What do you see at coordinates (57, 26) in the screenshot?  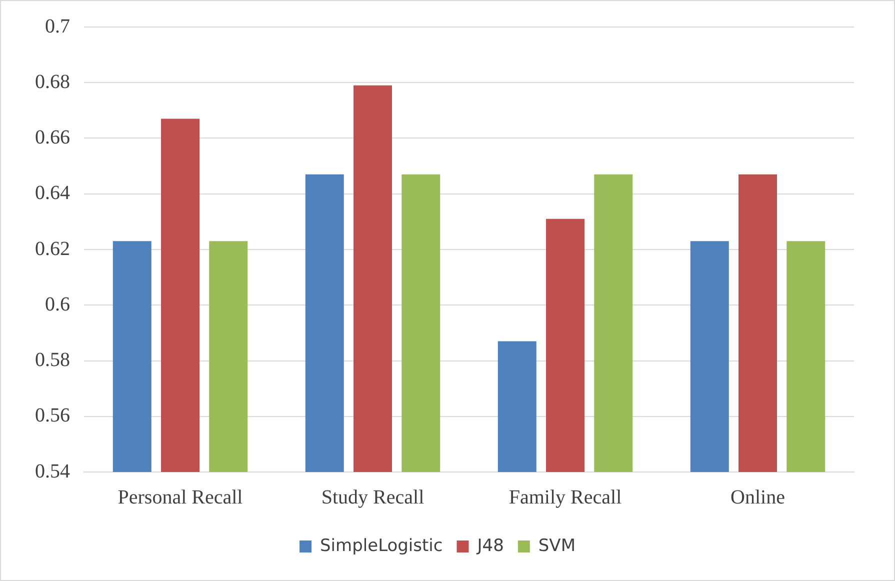 I see `y-tick-label: 0.7` at bounding box center [57, 26].